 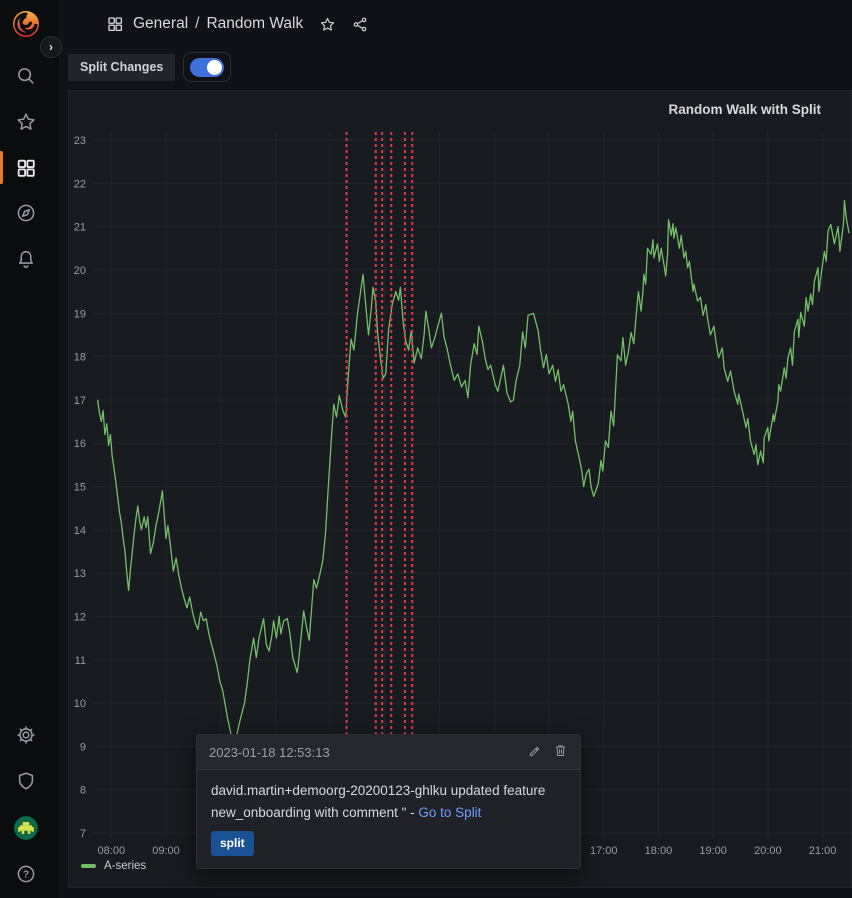 I want to click on y-axis-label: 17, so click(x=80, y=401).